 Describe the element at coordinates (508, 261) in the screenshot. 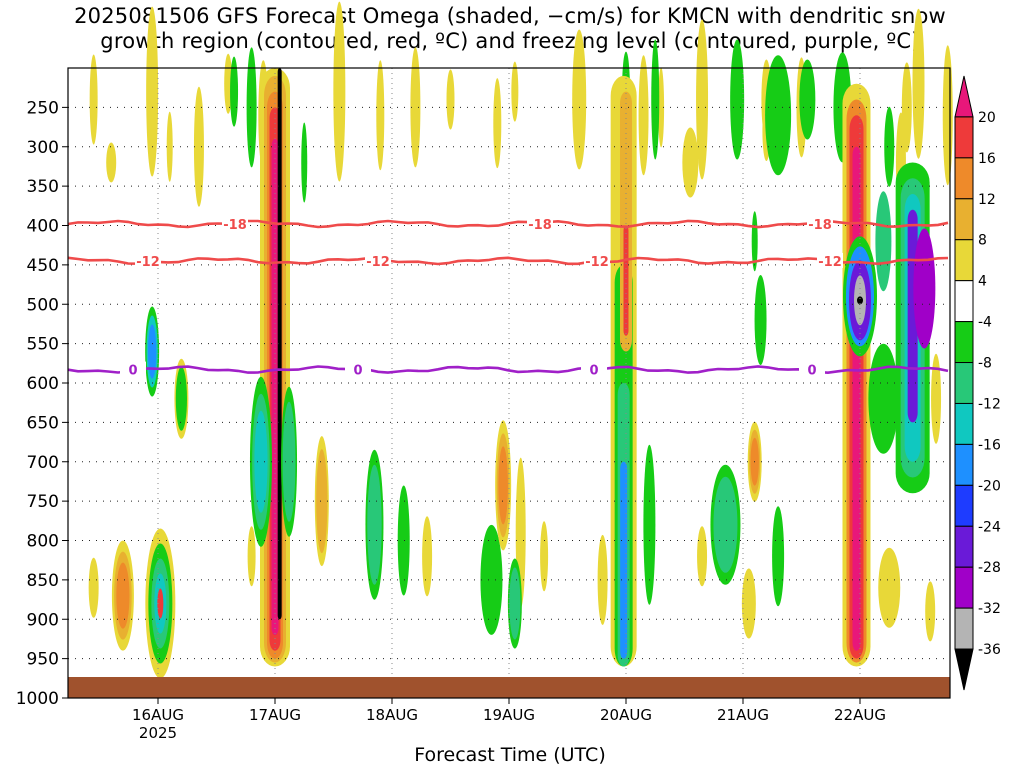

I see `contour-line` at that location.